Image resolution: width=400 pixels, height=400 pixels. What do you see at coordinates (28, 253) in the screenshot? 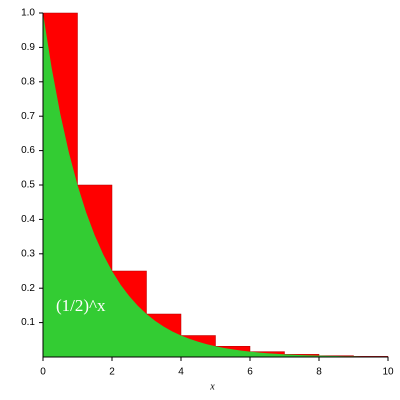
I see `y-tick-label: 0.3` at bounding box center [28, 253].